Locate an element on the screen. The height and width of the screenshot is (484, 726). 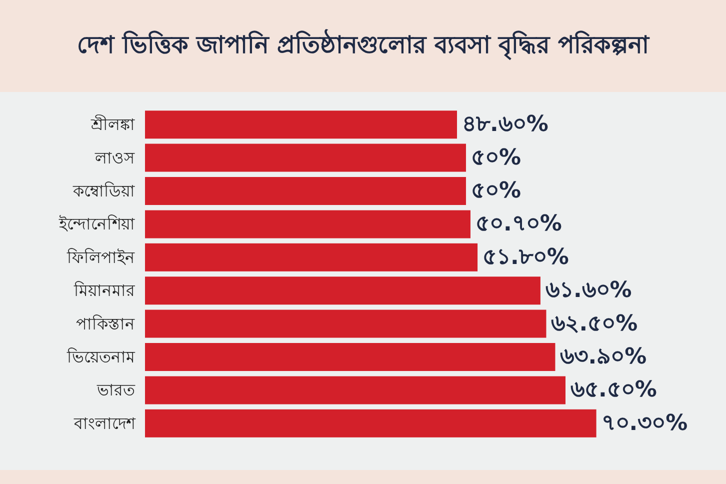
y-tick-label: বাংলাদেশ is located at coordinates (104, 423).